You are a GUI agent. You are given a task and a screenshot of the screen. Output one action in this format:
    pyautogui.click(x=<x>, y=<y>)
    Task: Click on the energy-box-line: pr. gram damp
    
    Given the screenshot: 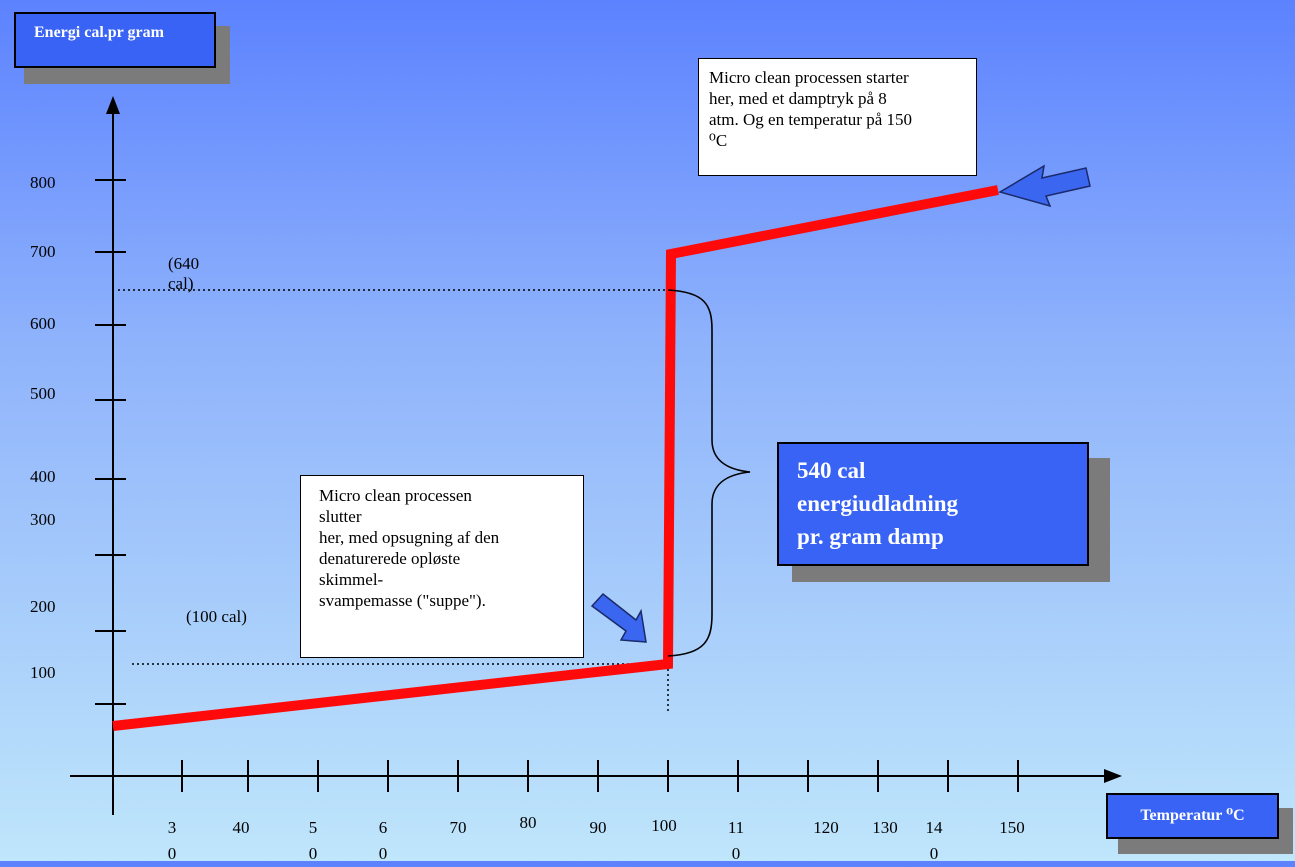 What is the action you would take?
    pyautogui.click(x=870, y=536)
    